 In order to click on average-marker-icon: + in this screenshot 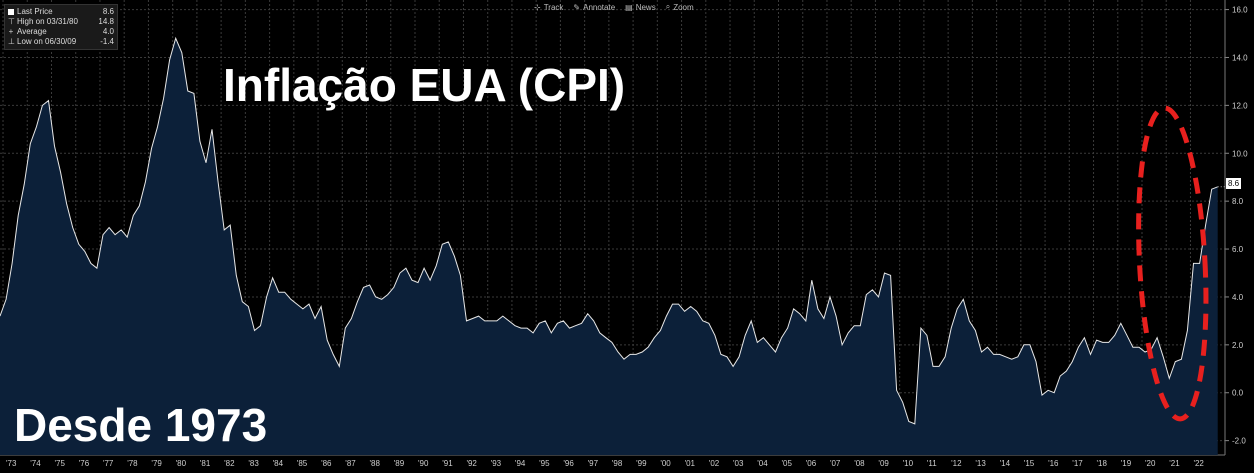, I will do `click(11, 31)`.